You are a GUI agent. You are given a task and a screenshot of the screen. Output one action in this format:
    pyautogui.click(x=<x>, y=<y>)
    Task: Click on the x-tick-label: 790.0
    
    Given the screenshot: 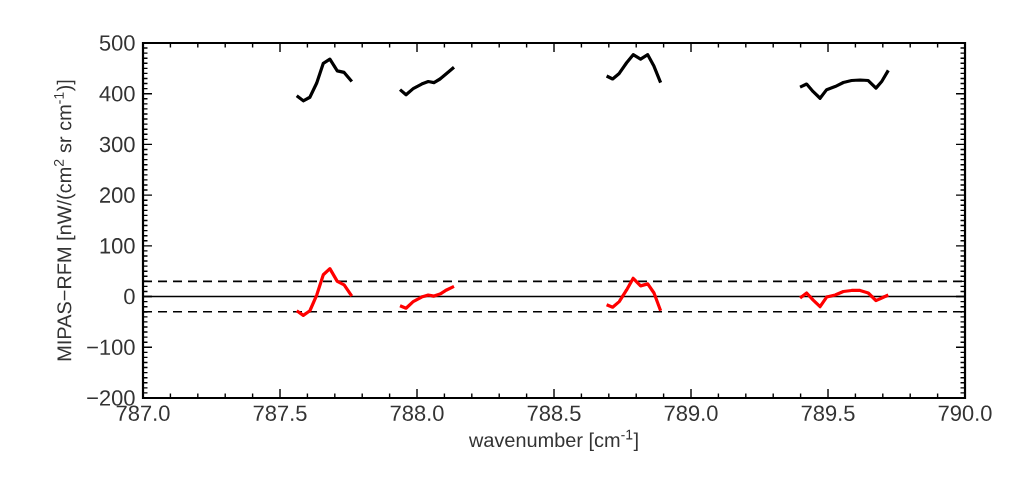 What is the action you would take?
    pyautogui.click(x=965, y=413)
    